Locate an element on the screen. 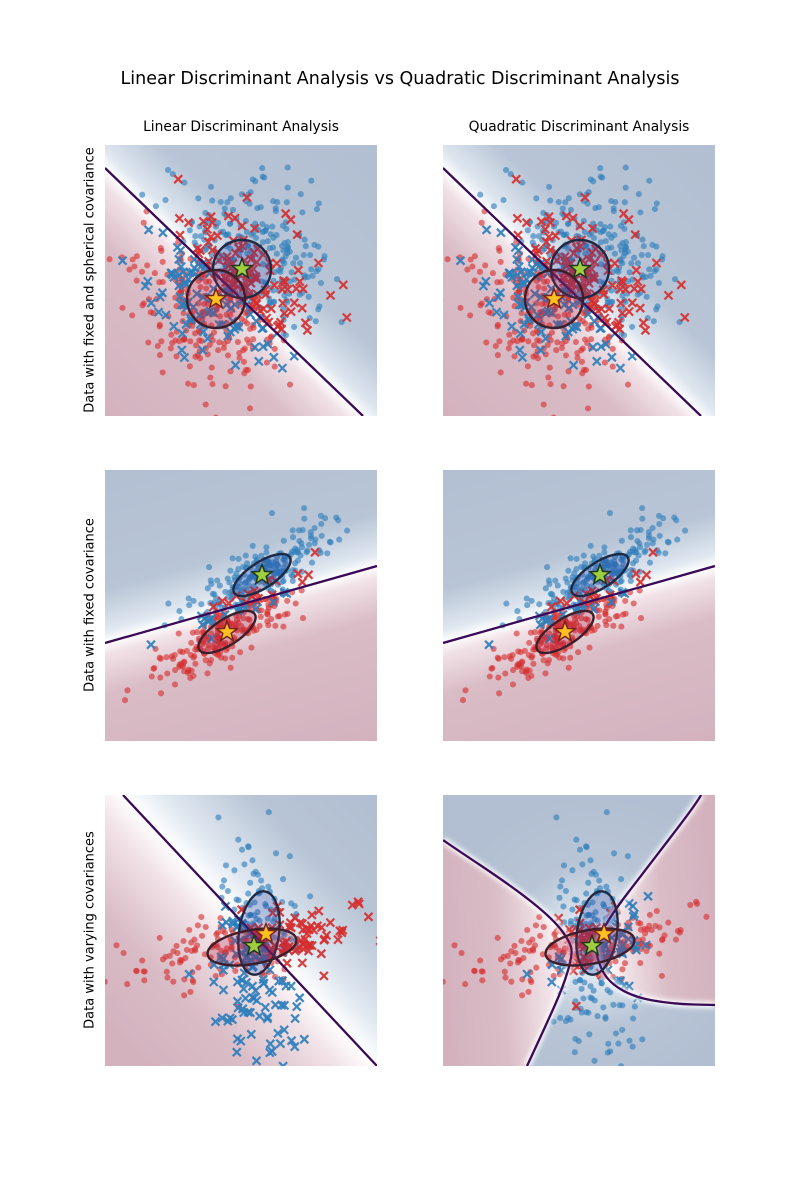 The height and width of the screenshot is (1200, 800). panel-r1-c0 is located at coordinates (241, 605).